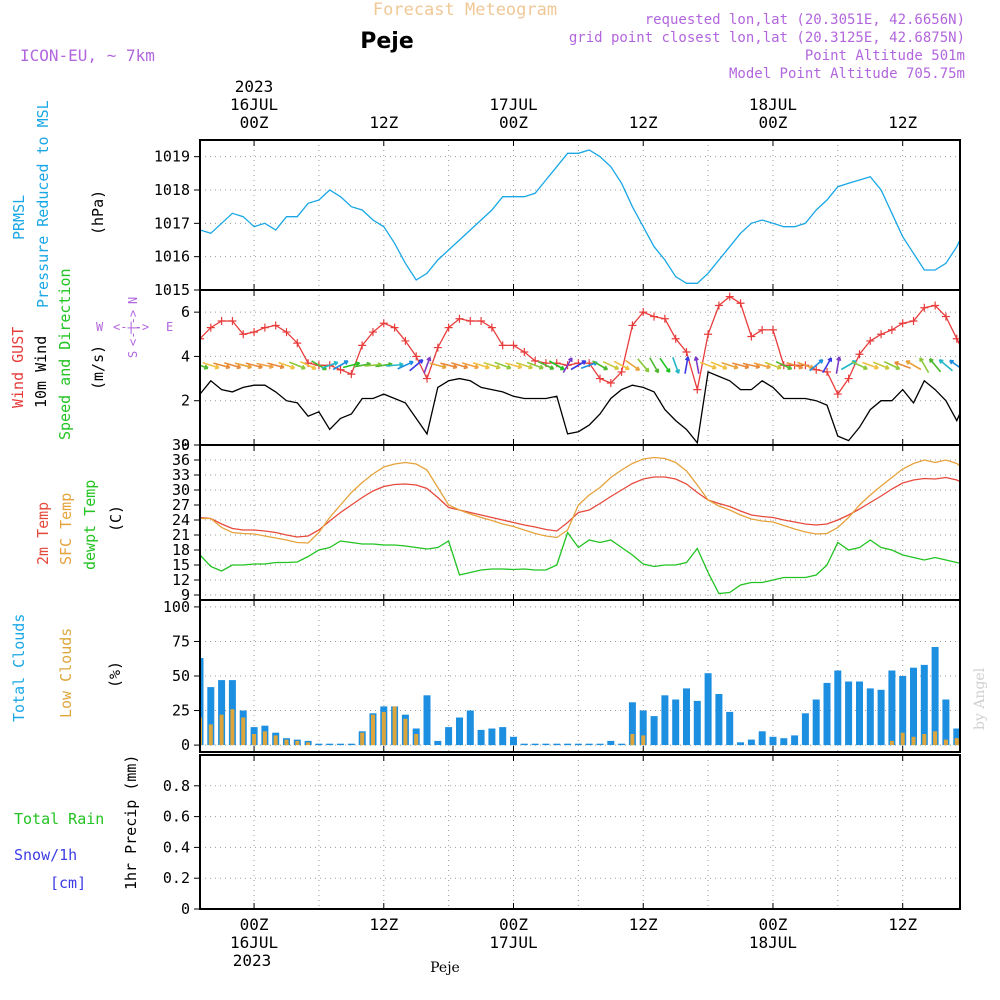  What do you see at coordinates (98, 367) in the screenshot?
I see `ms-unit-label: (m/s)` at bounding box center [98, 367].